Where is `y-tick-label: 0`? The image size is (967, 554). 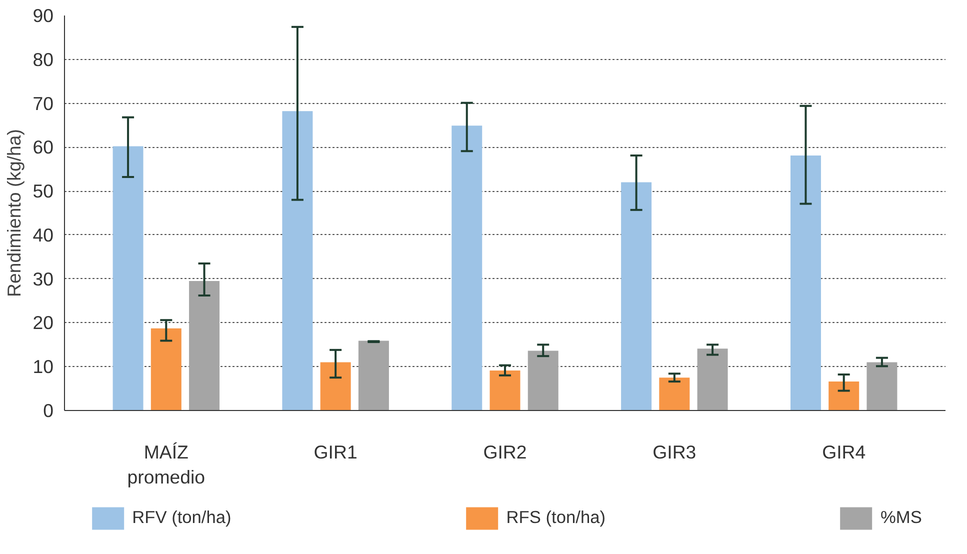
y-tick-label: 0 is located at coordinates (48, 410).